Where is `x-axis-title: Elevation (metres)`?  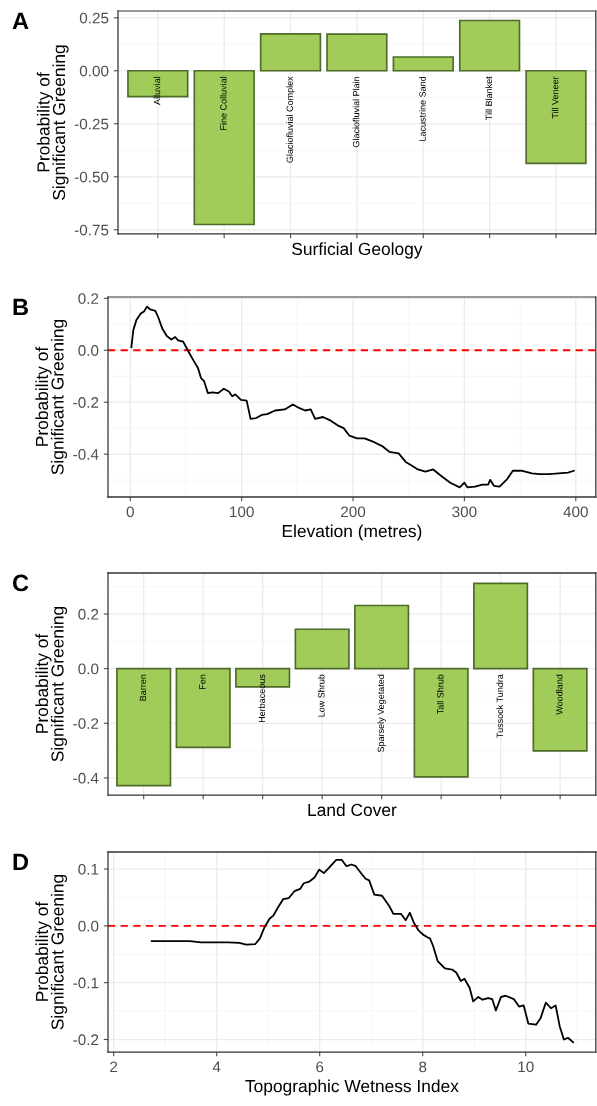
x-axis-title: Elevation (metres) is located at coordinates (352, 532).